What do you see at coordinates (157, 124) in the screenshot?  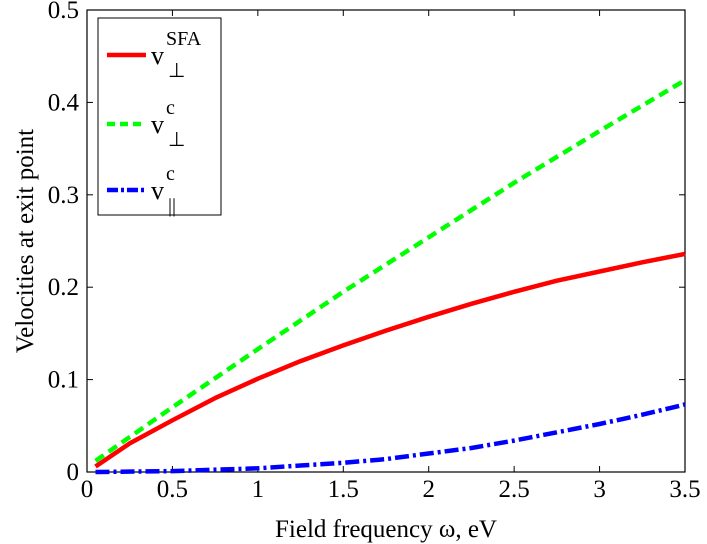 I see `legend-label-2: v` at bounding box center [157, 124].